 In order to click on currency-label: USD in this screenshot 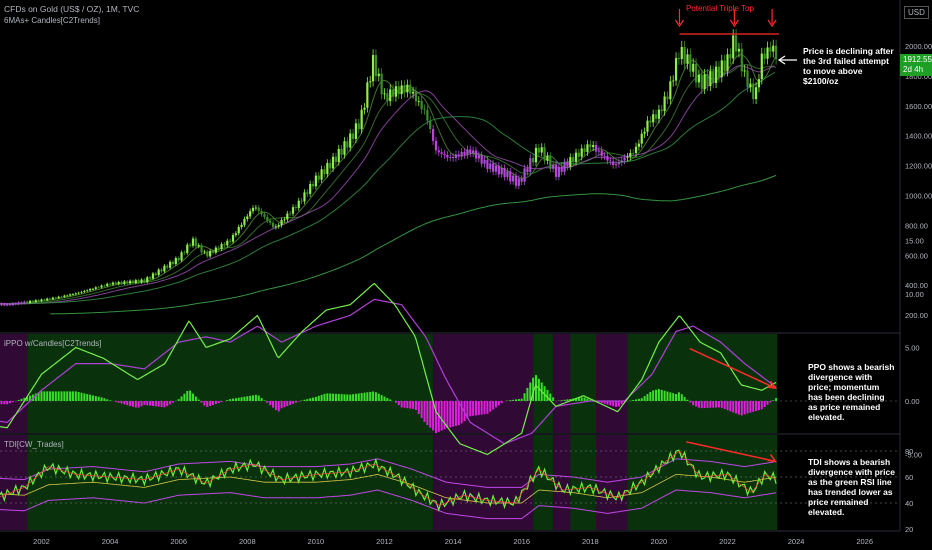, I will do `click(916, 12)`.